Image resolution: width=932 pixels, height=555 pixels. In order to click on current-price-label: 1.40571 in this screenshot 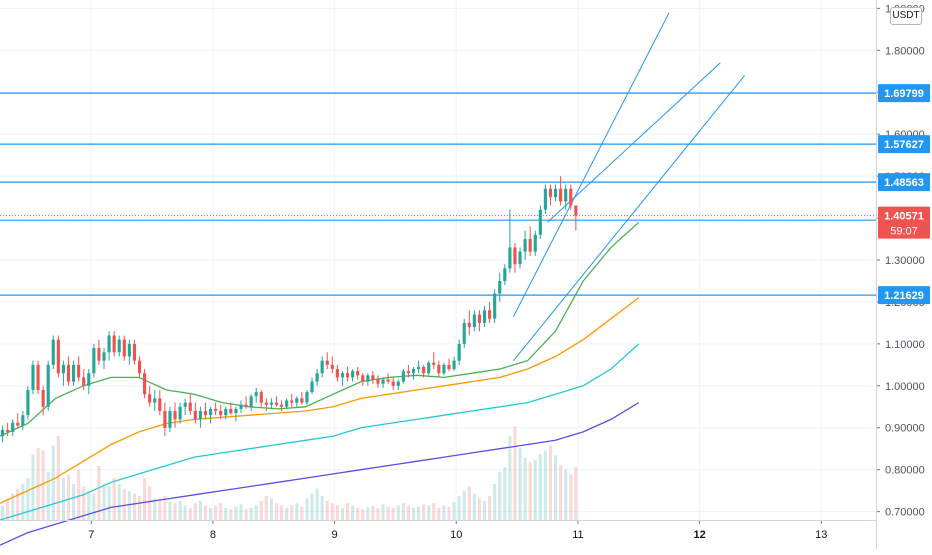, I will do `click(904, 217)`.